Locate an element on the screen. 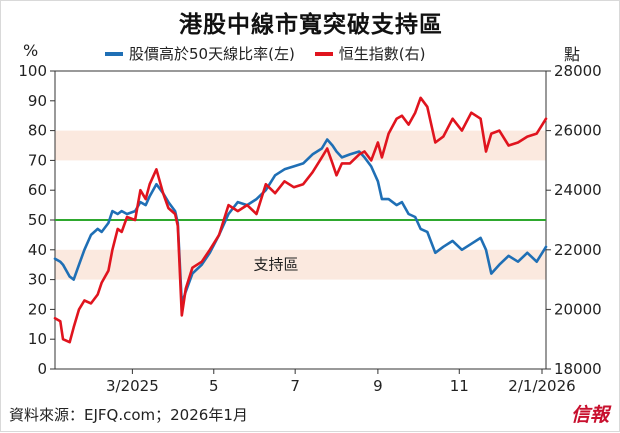  x-tick-label: 2/1/2026 is located at coordinates (541, 386).